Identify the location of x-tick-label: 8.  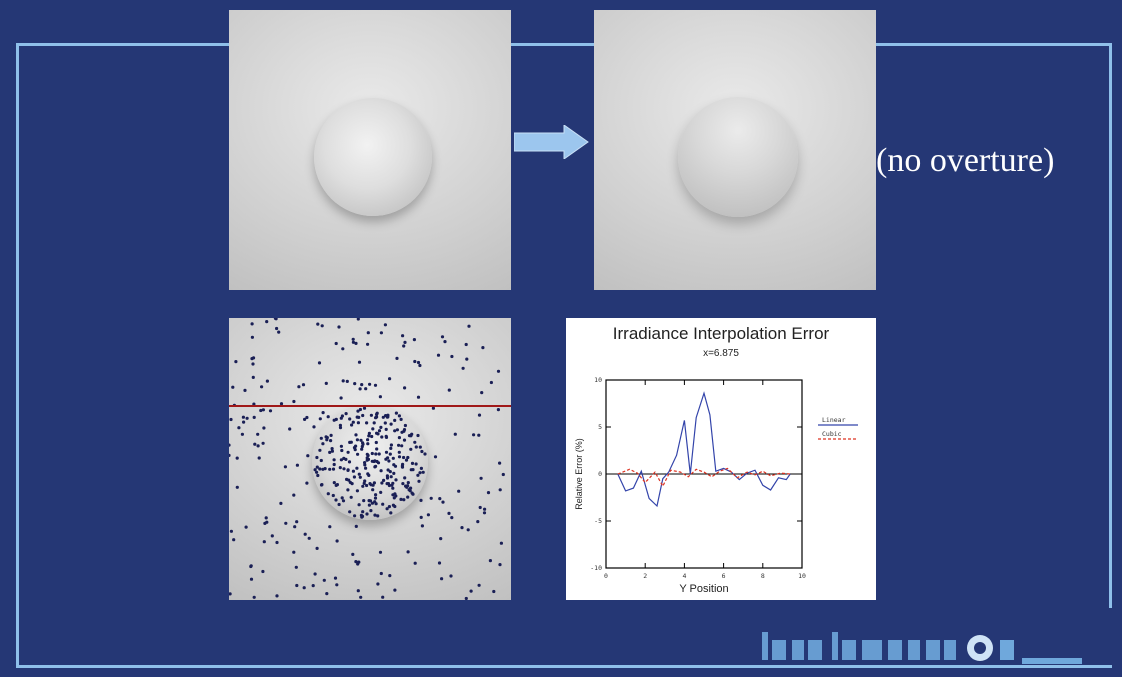
(763, 576).